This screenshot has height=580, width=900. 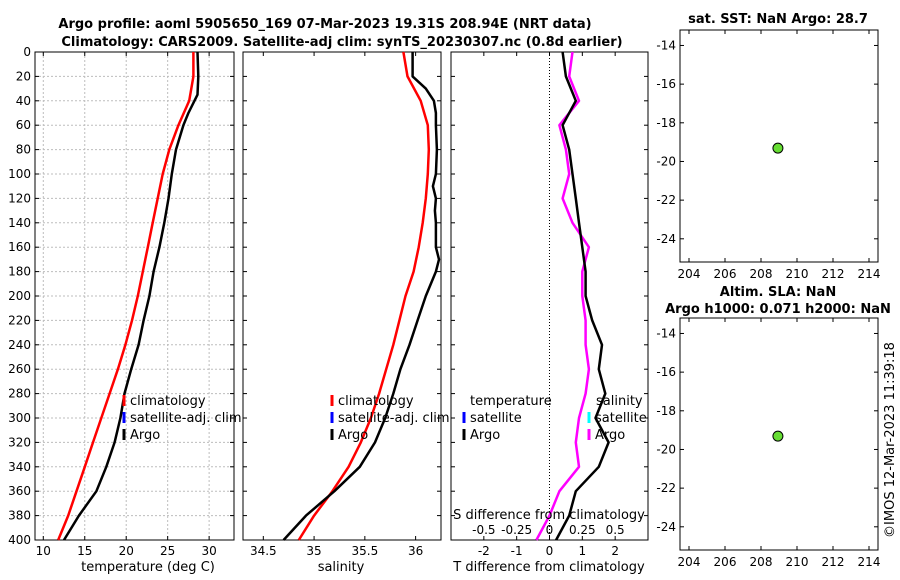 I want to click on x-tick-label: 0, so click(x=550, y=551).